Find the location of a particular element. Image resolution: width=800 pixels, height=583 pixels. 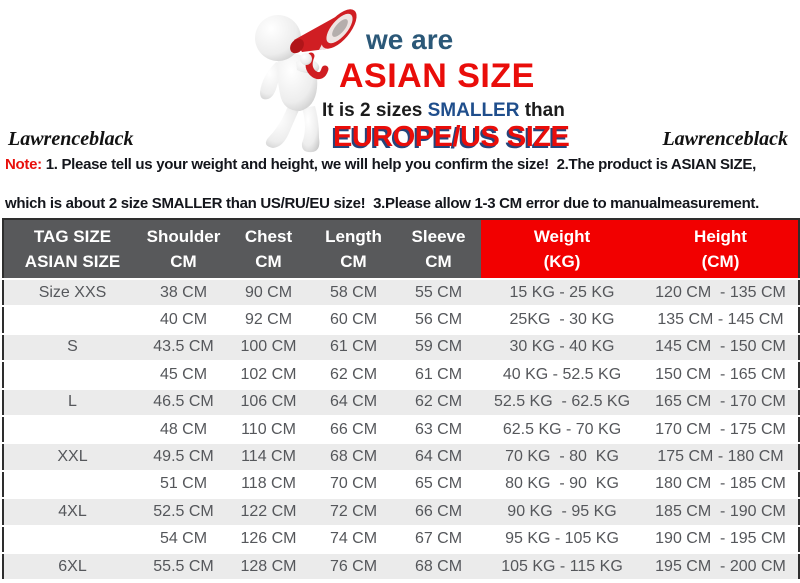

cell-height: 185 CM - 190 CM is located at coordinates (721, 512).